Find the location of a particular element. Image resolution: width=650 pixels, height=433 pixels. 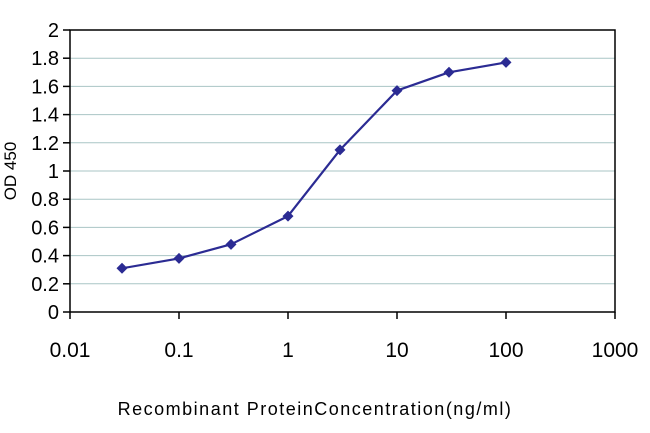

x-tick-label: 10 is located at coordinates (396, 350).